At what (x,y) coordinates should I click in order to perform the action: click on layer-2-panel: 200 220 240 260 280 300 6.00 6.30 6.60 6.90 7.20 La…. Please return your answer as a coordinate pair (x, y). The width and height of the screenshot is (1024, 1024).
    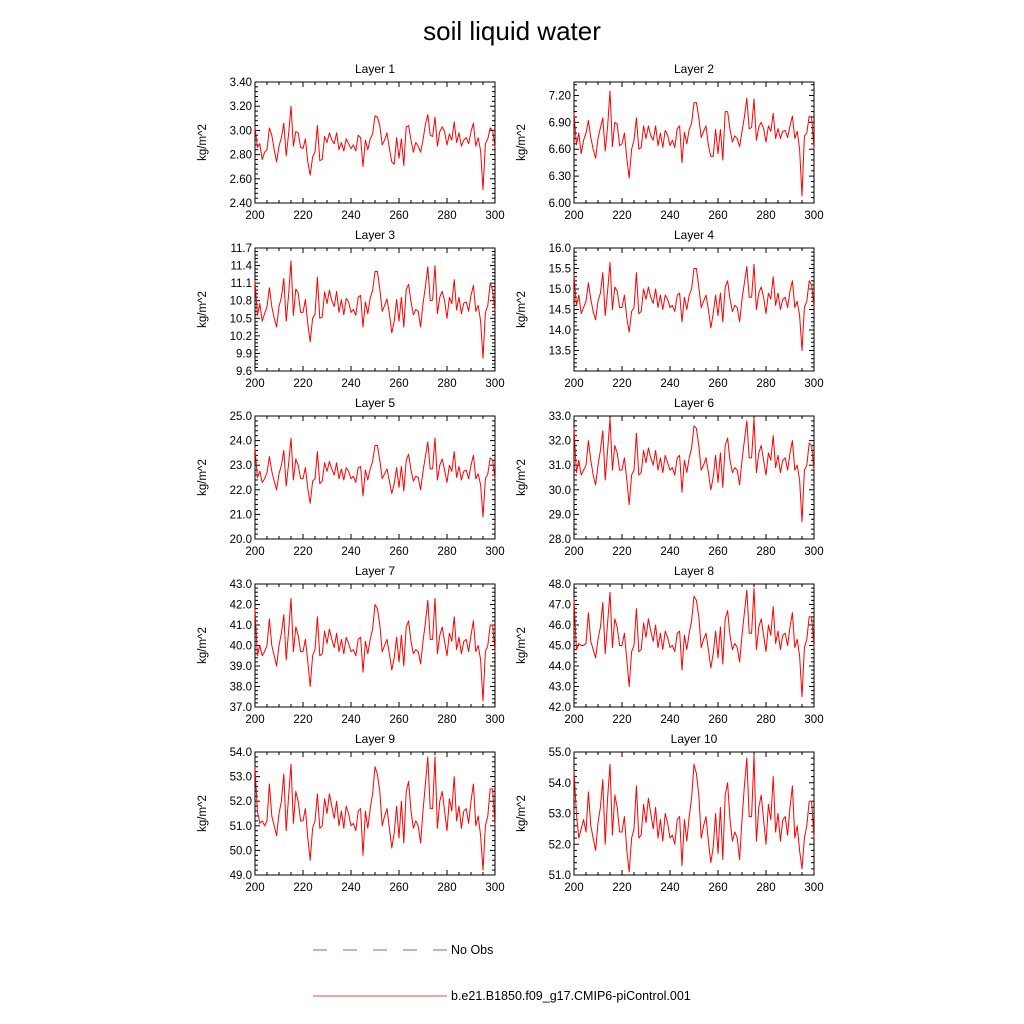
    Looking at the image, I should click on (670, 142).